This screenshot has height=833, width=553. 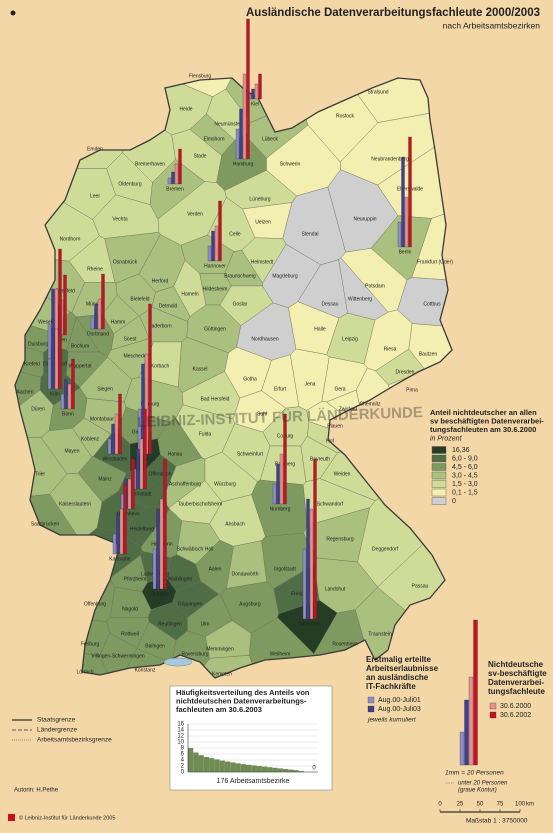 What do you see at coordinates (130, 339) in the screenshot?
I see `district-label: Soest` at bounding box center [130, 339].